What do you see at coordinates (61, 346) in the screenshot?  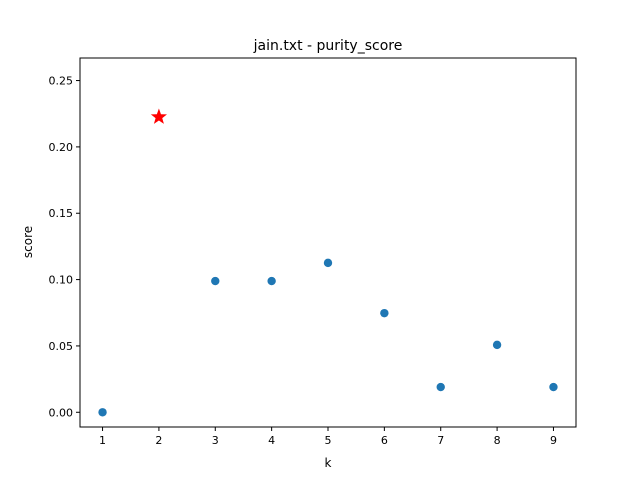 I see `y-tick-label: 0.05` at bounding box center [61, 346].